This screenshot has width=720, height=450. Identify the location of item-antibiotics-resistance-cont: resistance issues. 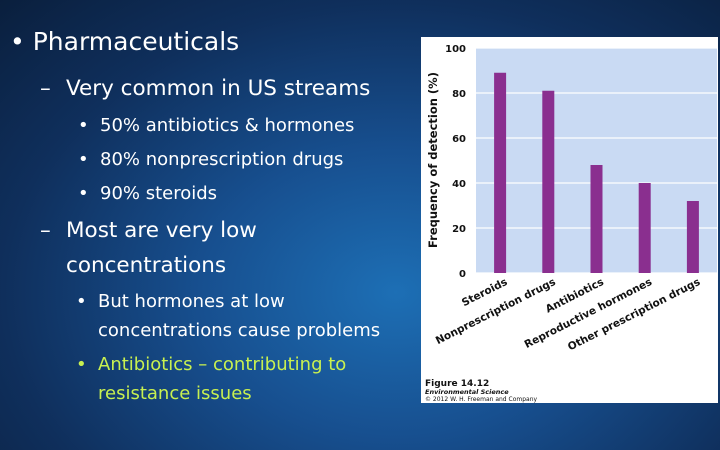
(175, 393).